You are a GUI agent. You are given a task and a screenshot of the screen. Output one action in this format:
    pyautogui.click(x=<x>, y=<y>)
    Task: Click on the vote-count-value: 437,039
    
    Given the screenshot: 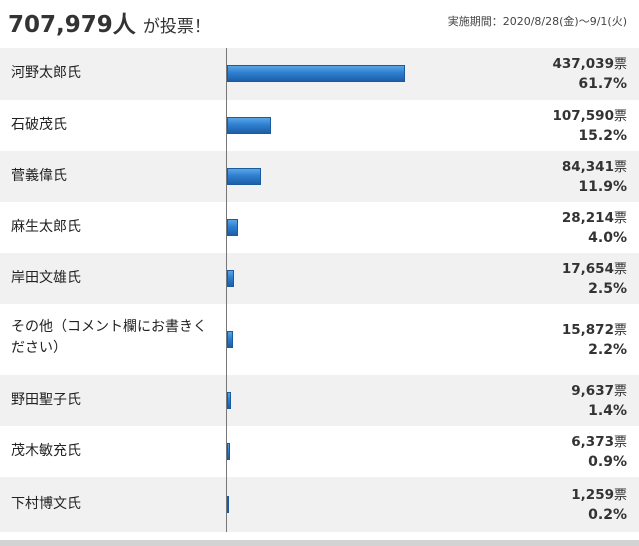 What is the action you would take?
    pyautogui.click(x=583, y=64)
    